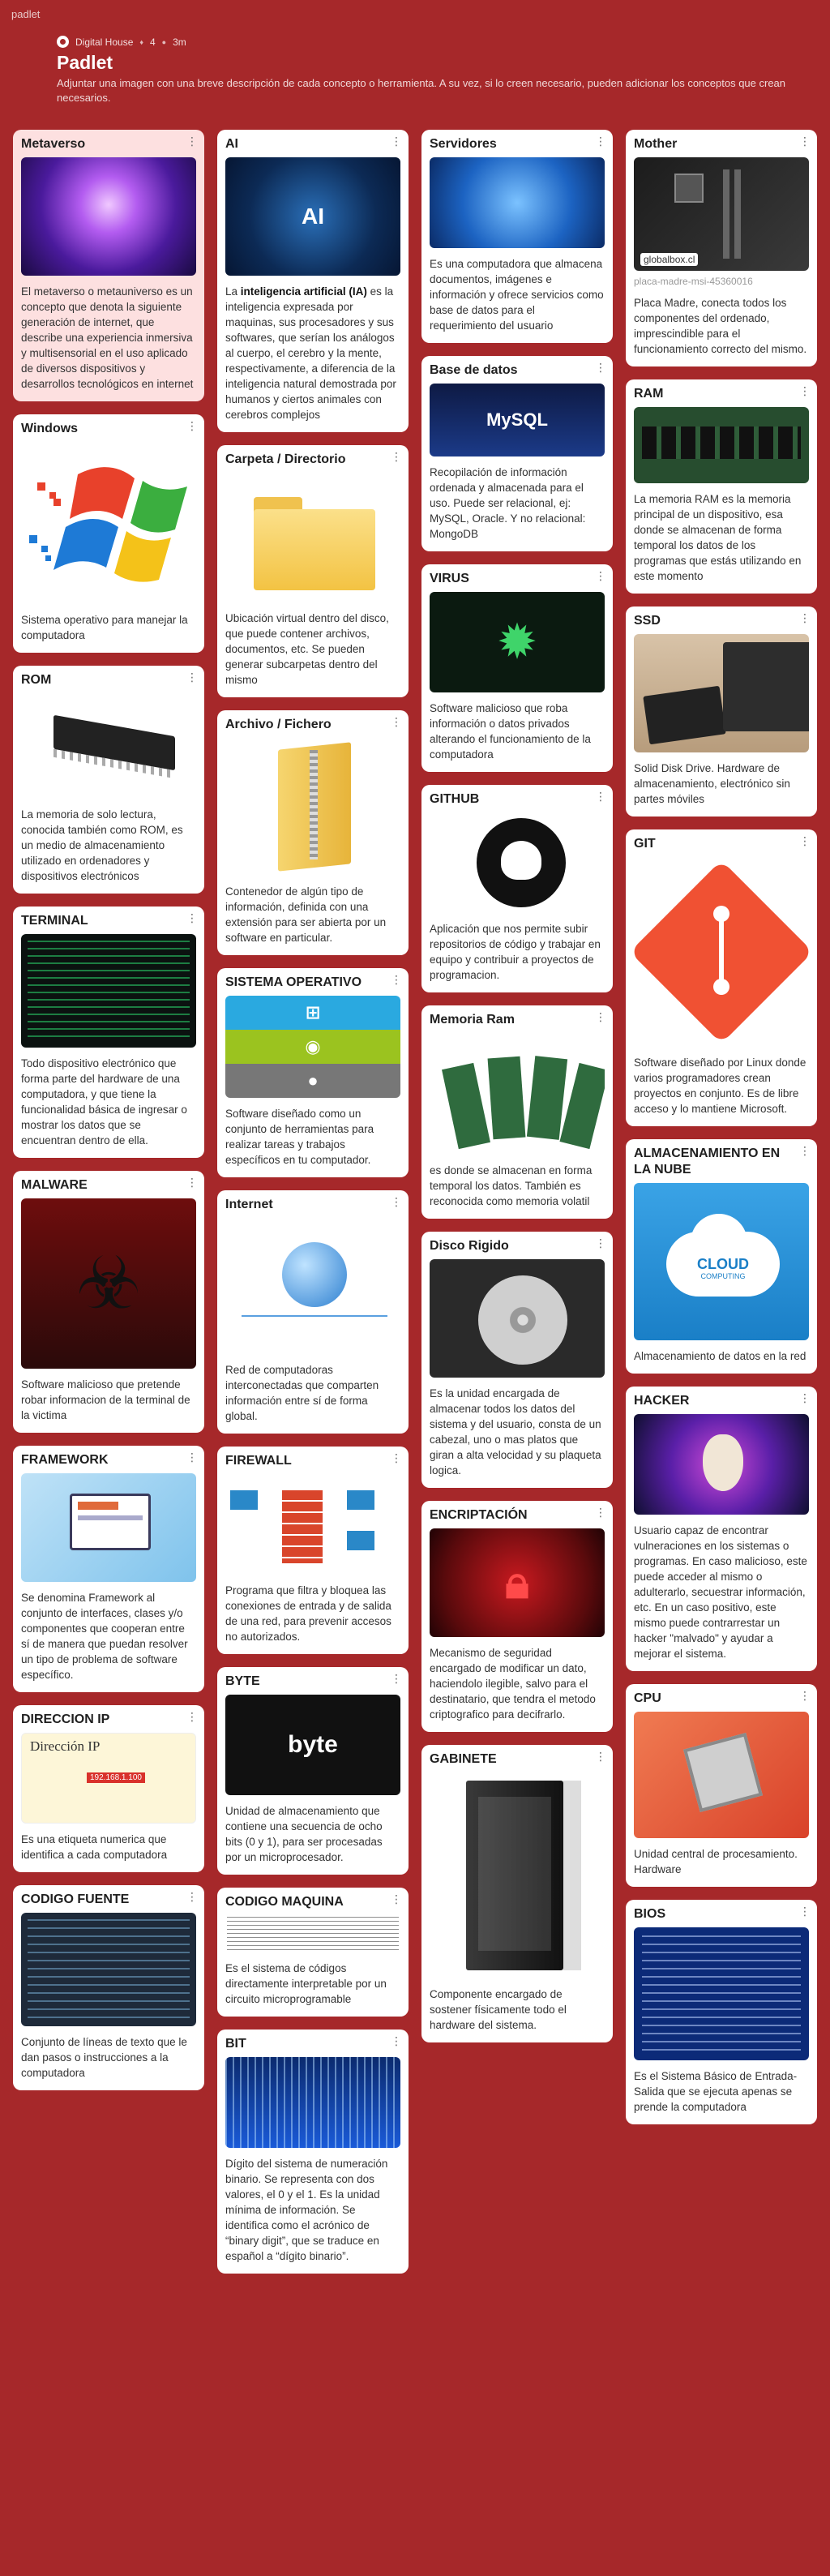 The image size is (830, 2576). What do you see at coordinates (722, 445) in the screenshot?
I see `ram-stick-image` at bounding box center [722, 445].